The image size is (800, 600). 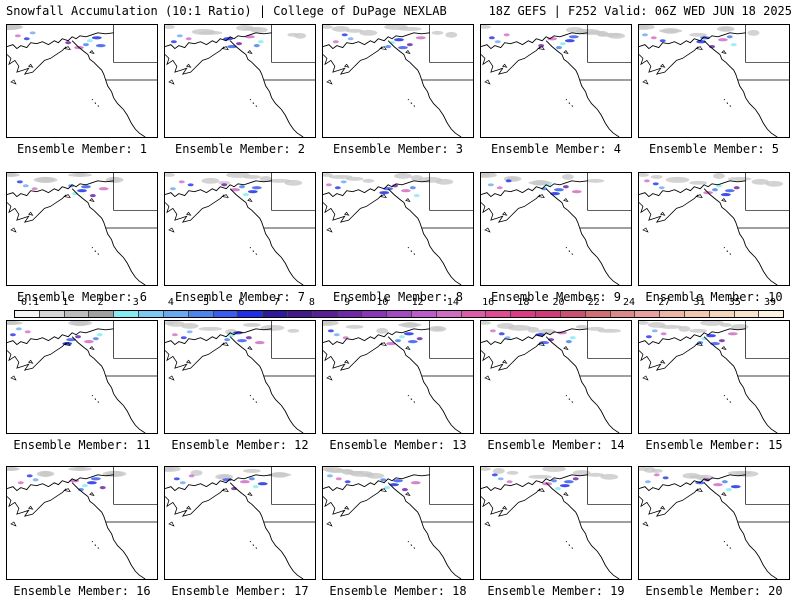 I want to click on colorbar-tick-label: 12, so click(x=417, y=302).